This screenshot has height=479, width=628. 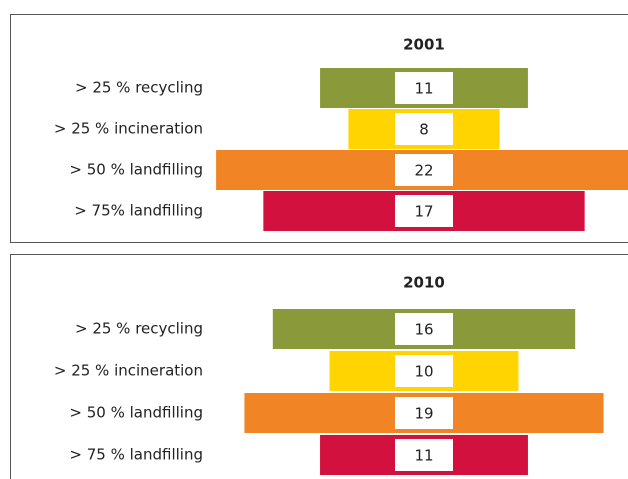 I want to click on data-label: 19, so click(x=423, y=414).